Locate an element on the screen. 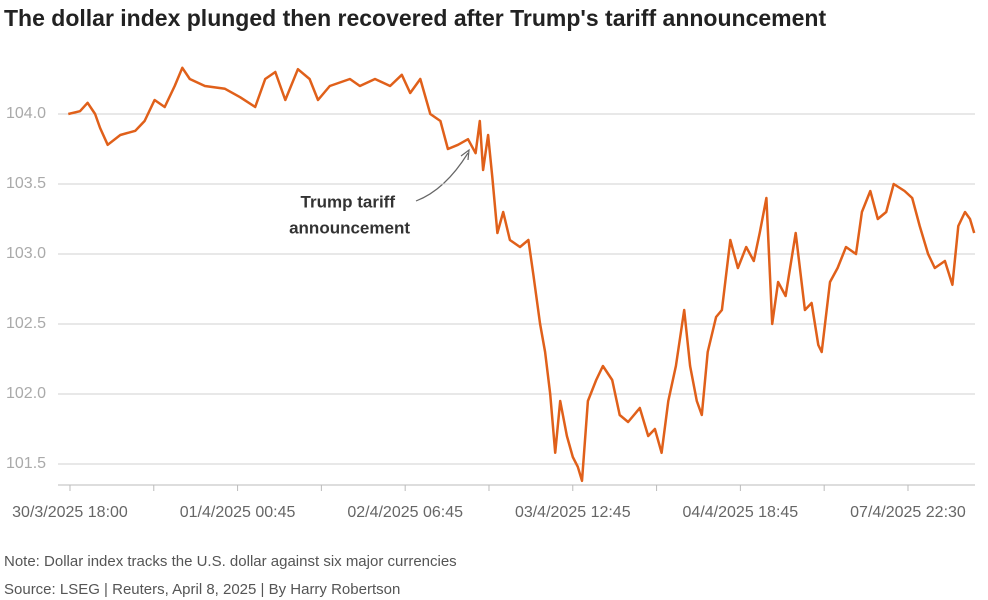 Image resolution: width=988 pixels, height=600 pixels. y-tick-label: 102.0 is located at coordinates (26, 393).